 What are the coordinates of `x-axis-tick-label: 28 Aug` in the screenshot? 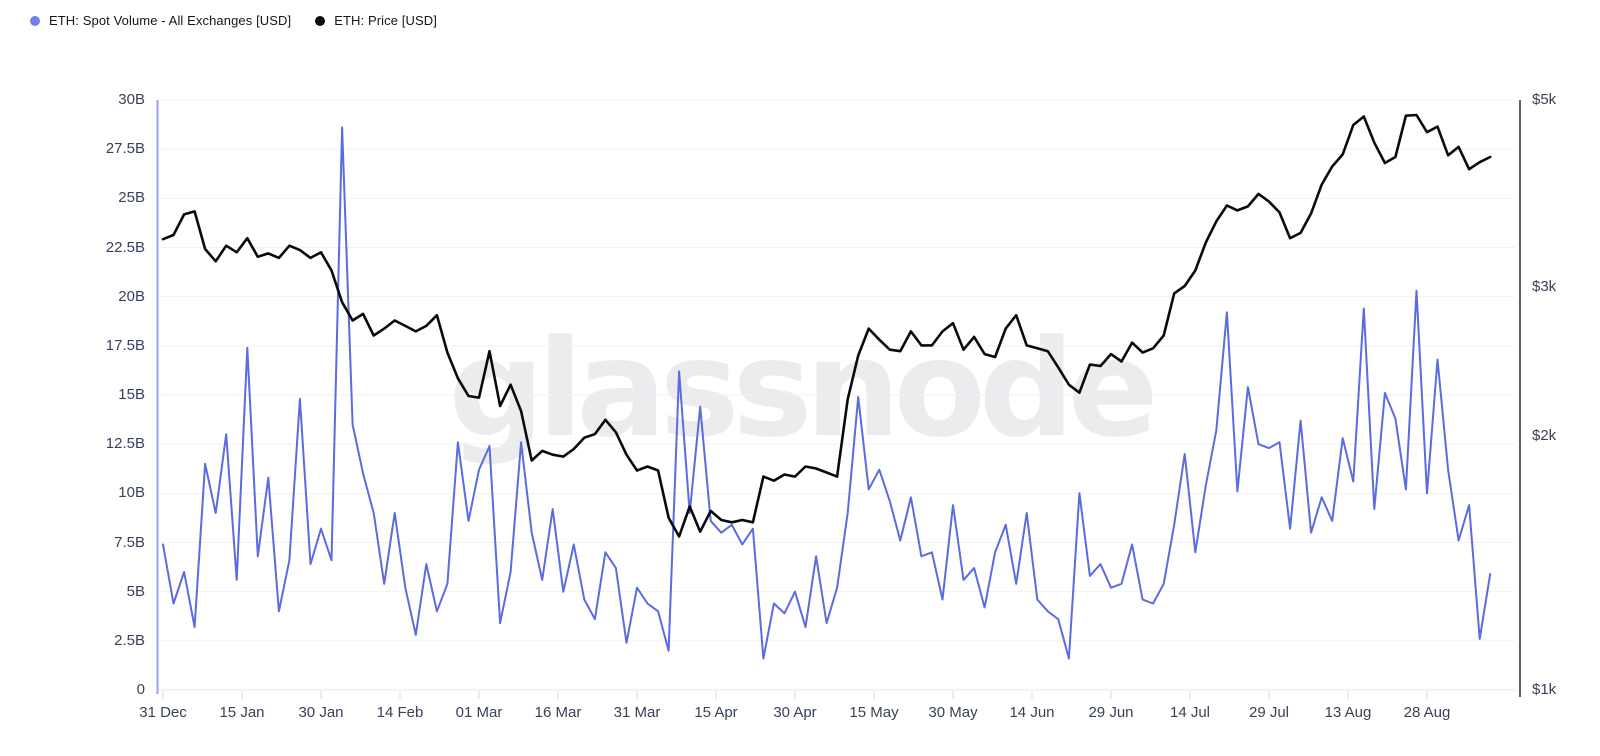 It's located at (1427, 712).